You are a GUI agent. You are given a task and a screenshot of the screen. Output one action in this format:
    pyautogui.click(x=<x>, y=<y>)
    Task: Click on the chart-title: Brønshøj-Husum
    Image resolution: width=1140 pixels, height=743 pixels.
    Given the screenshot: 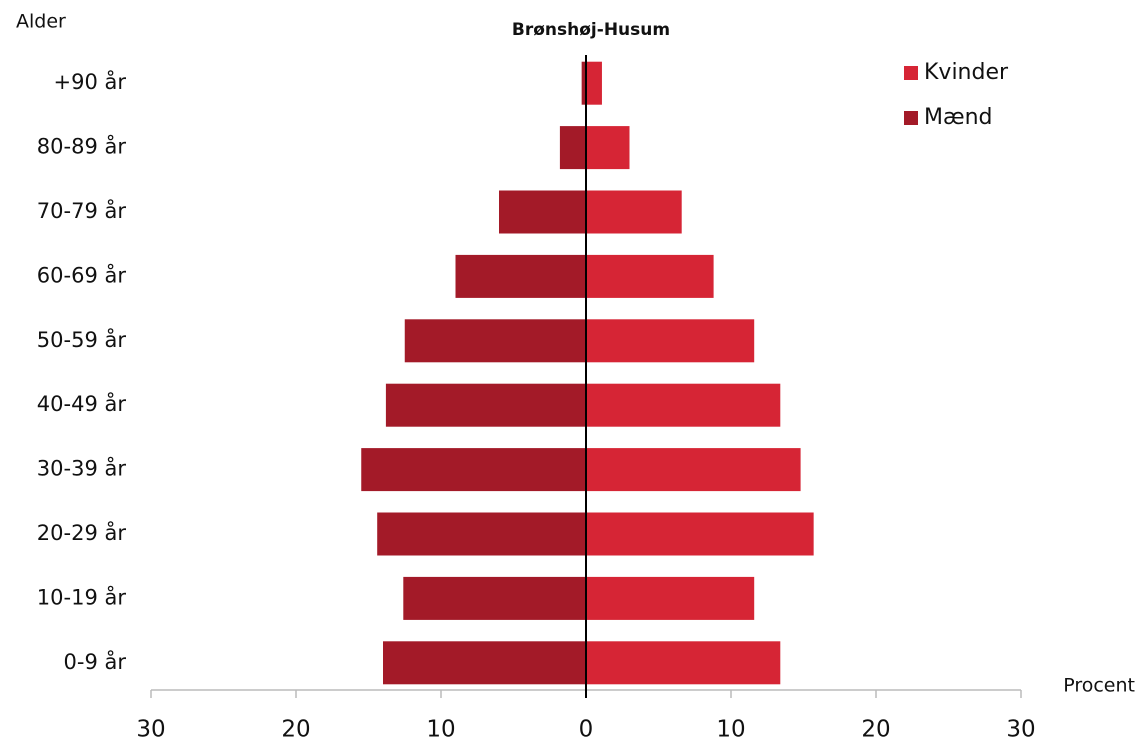 What is the action you would take?
    pyautogui.click(x=591, y=30)
    